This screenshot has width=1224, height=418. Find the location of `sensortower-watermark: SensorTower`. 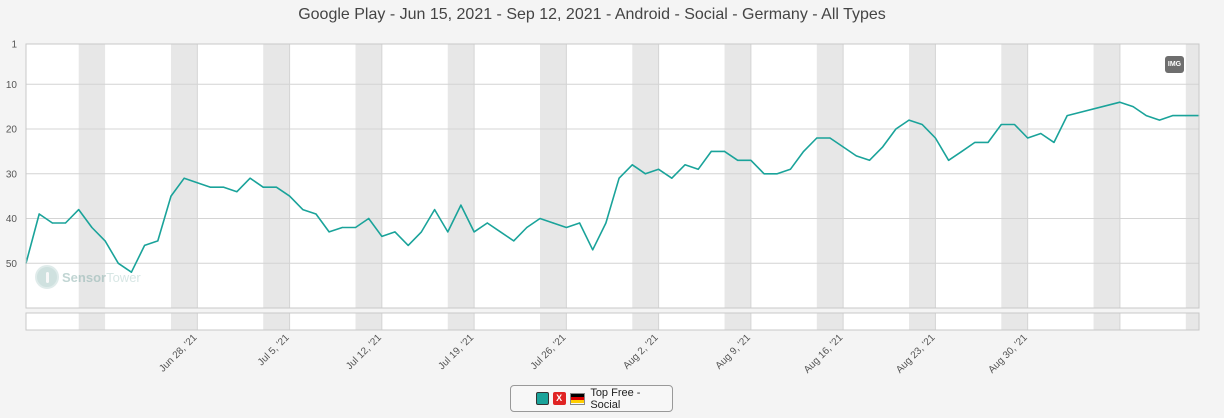

sensortower-watermark: SensorTower is located at coordinates (88, 277).